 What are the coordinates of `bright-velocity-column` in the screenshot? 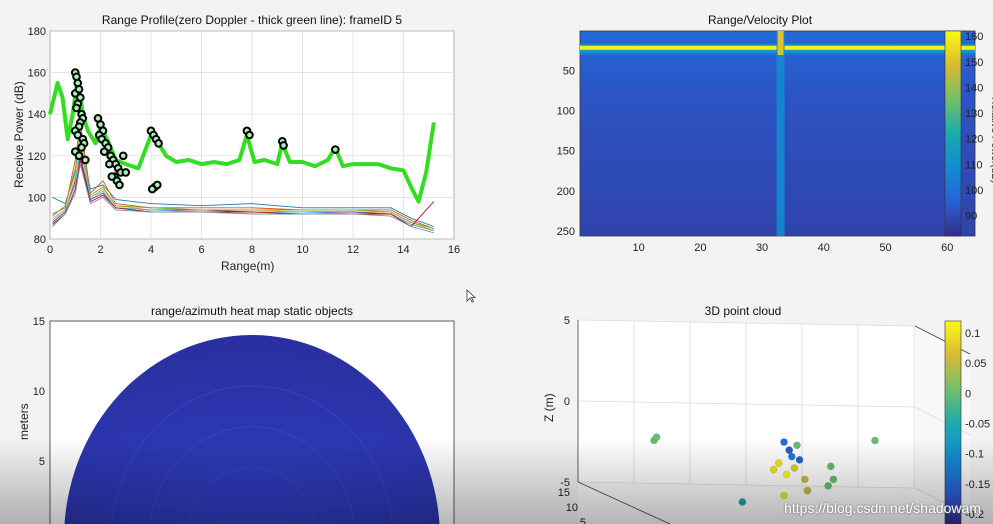 It's located at (780, 133).